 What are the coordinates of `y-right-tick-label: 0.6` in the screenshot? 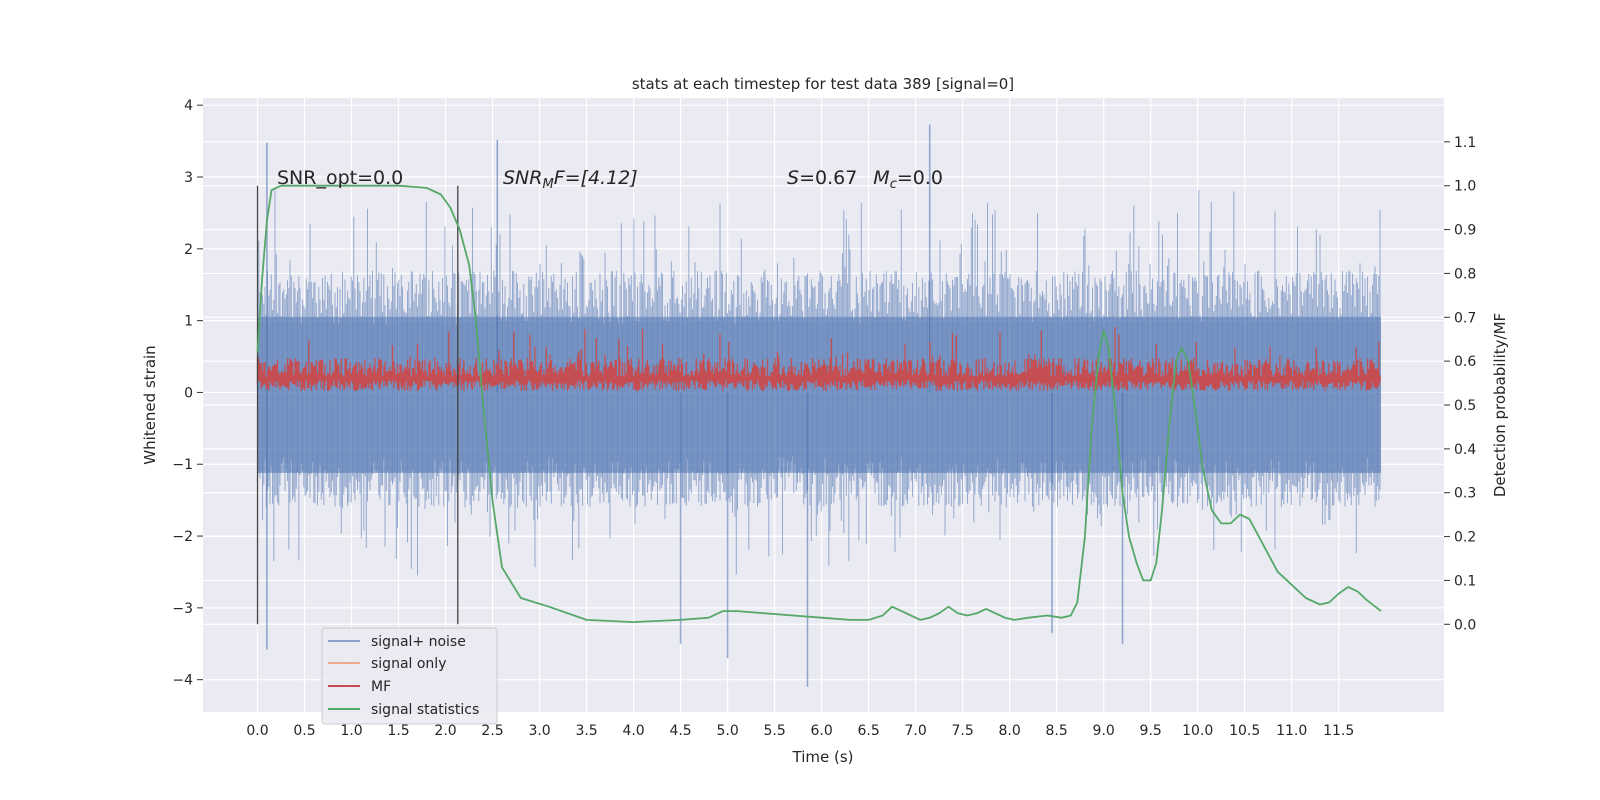 It's located at (1465, 362).